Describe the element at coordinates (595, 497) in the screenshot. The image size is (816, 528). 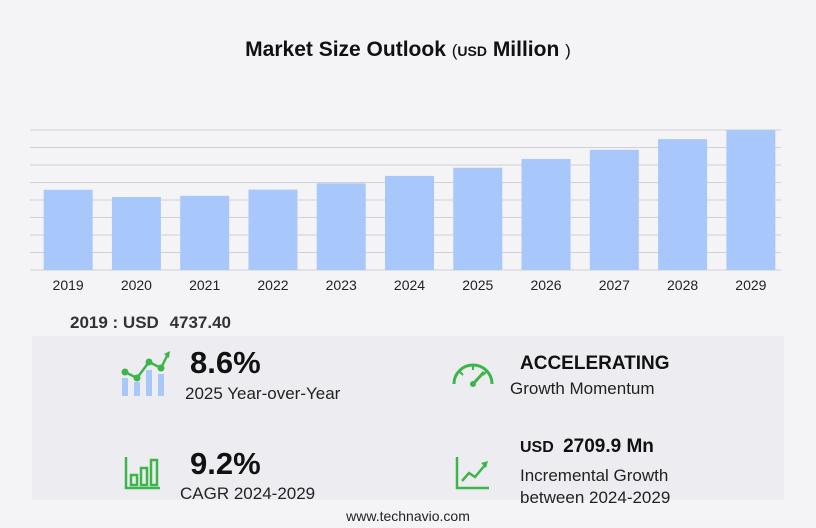
I see `incremental-caption-2: between 2024-2029` at that location.